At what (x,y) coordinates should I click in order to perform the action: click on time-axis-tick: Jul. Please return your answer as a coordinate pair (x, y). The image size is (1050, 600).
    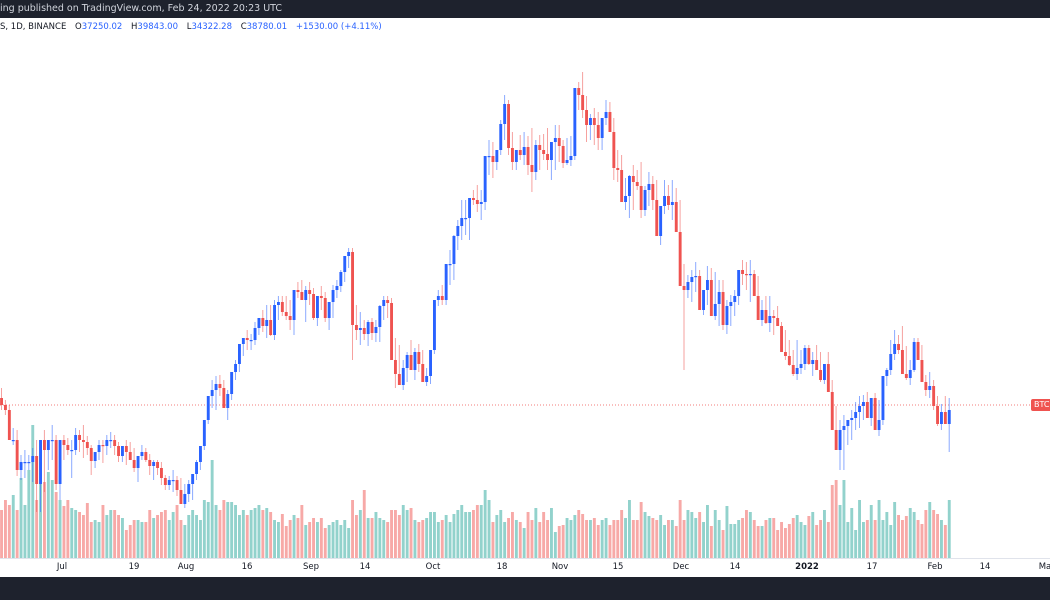
    Looking at the image, I should click on (62, 567).